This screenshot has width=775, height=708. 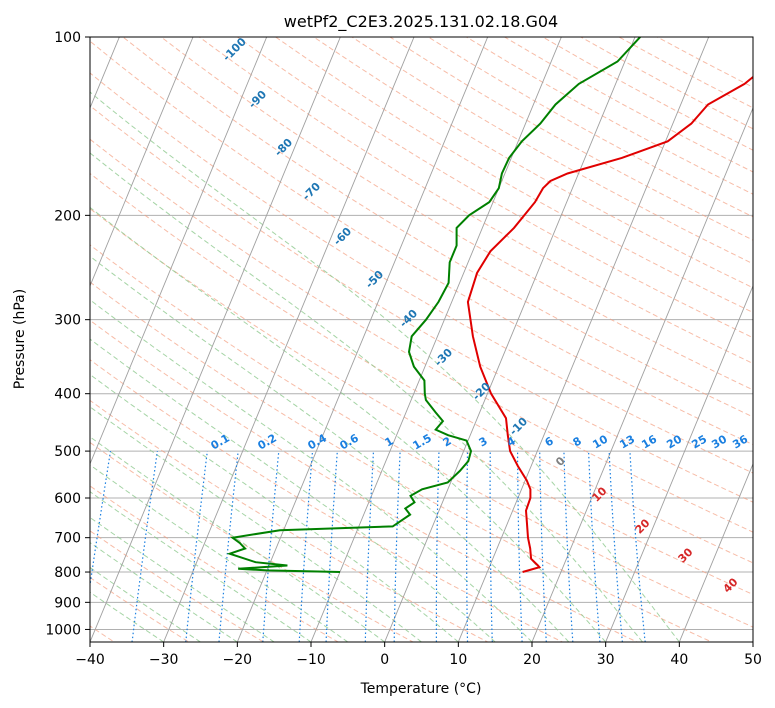 What do you see at coordinates (422, 441) in the screenshot?
I see `mixing-ratio-label: 1.5` at bounding box center [422, 441].